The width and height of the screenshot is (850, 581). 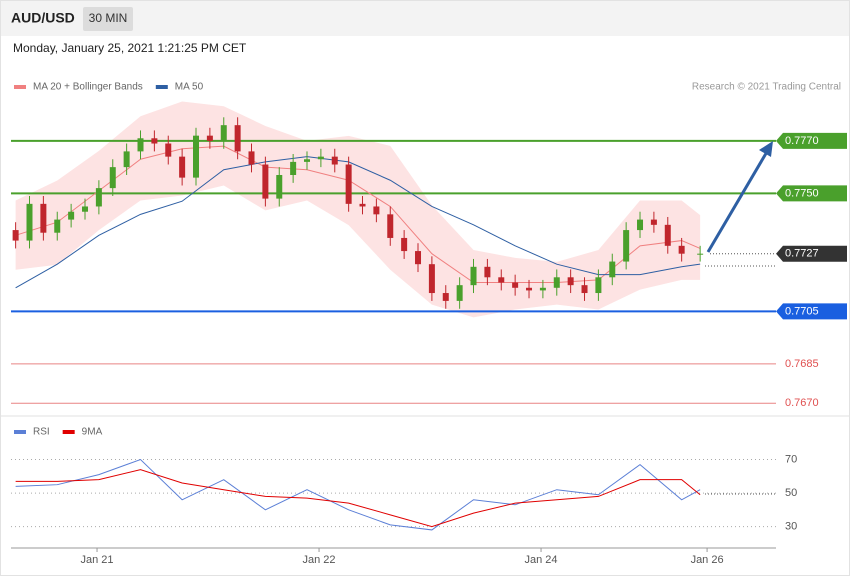 What do you see at coordinates (319, 560) in the screenshot?
I see `x-tick-label: Jan 22` at bounding box center [319, 560].